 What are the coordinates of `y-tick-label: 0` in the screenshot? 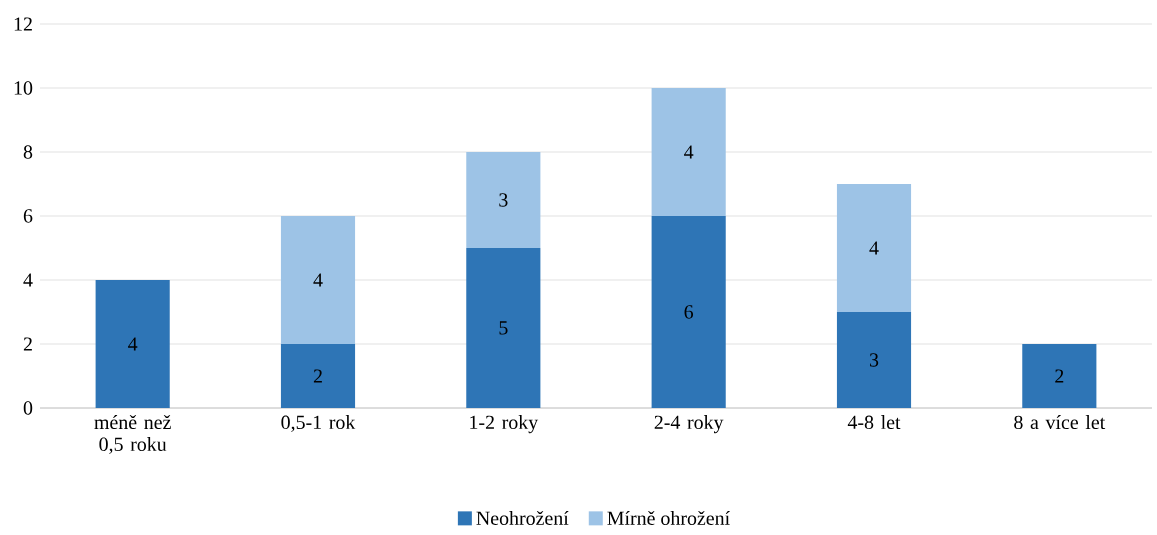 It's located at (28, 408).